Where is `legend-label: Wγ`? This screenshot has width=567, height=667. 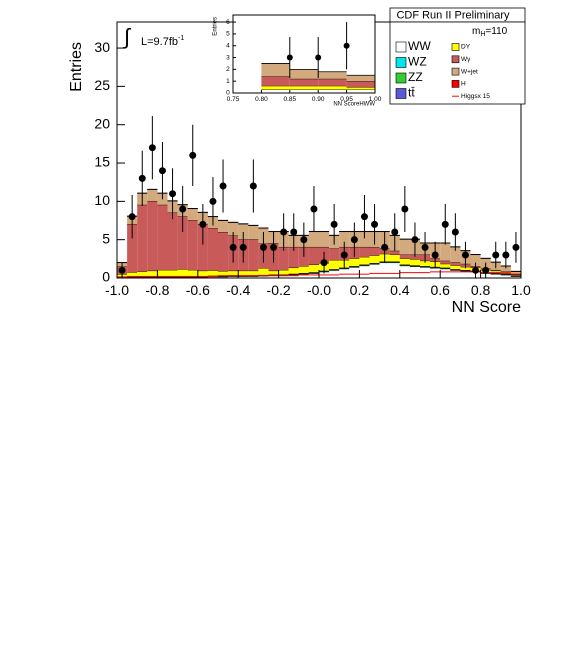
legend-label: Wγ is located at coordinates (466, 59).